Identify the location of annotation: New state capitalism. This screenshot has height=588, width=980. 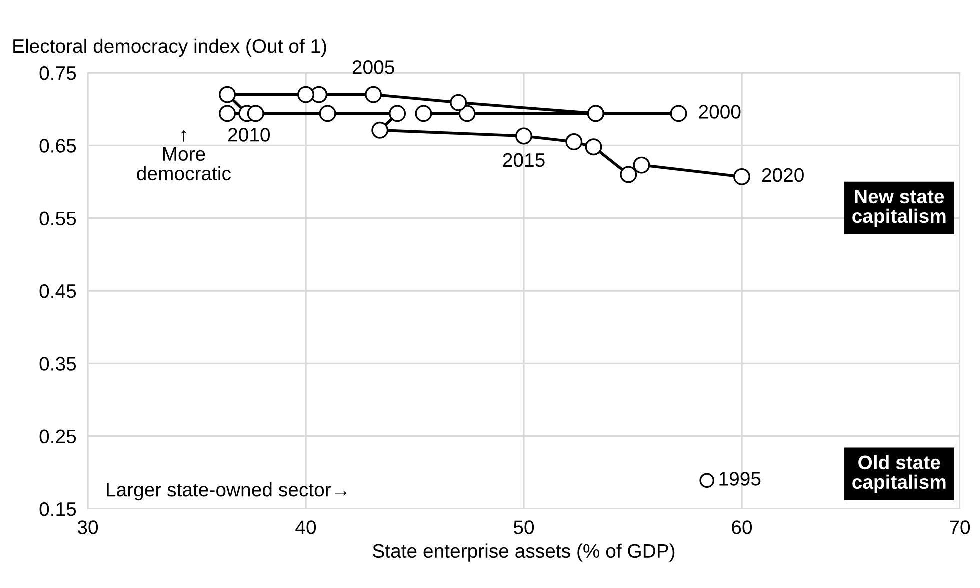
(899, 208).